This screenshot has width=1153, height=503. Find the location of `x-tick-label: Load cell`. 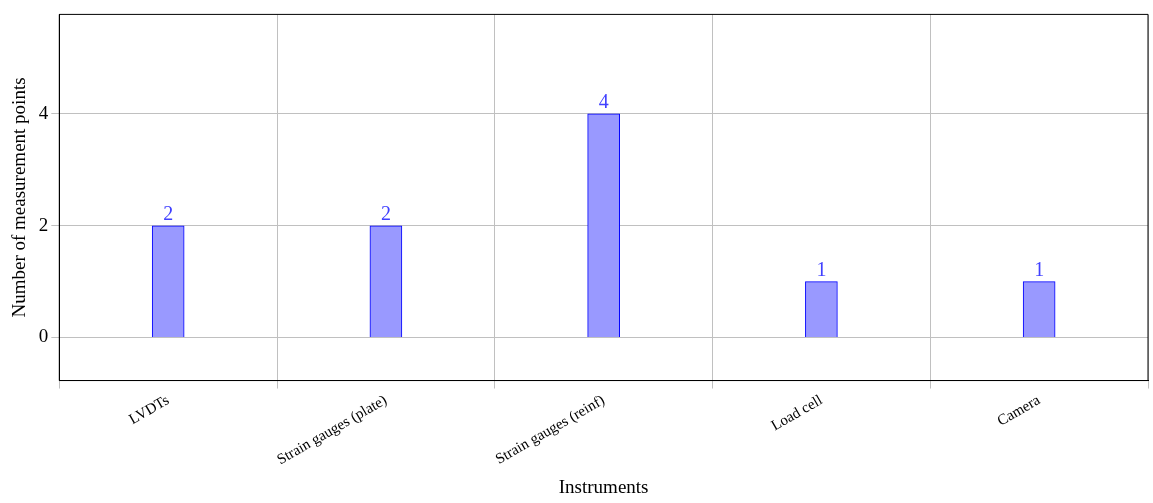

x-tick-label: Load cell is located at coordinates (796, 412).